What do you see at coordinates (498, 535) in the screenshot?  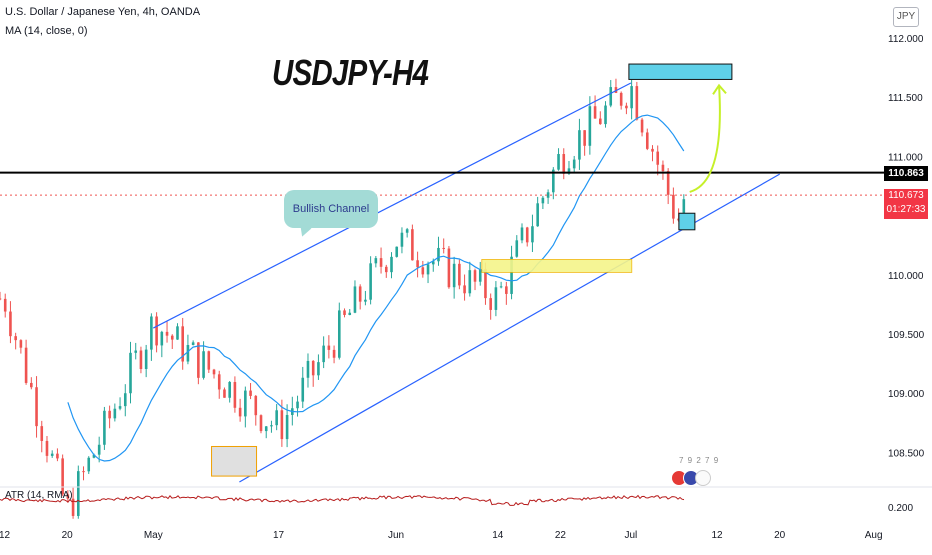 I see `time-axis-label: 14` at bounding box center [498, 535].